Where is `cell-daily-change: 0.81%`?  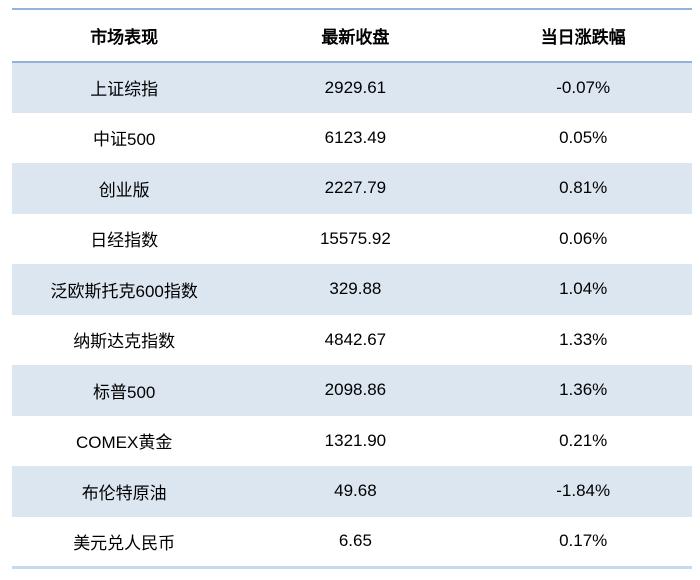
cell-daily-change: 0.81% is located at coordinates (583, 188).